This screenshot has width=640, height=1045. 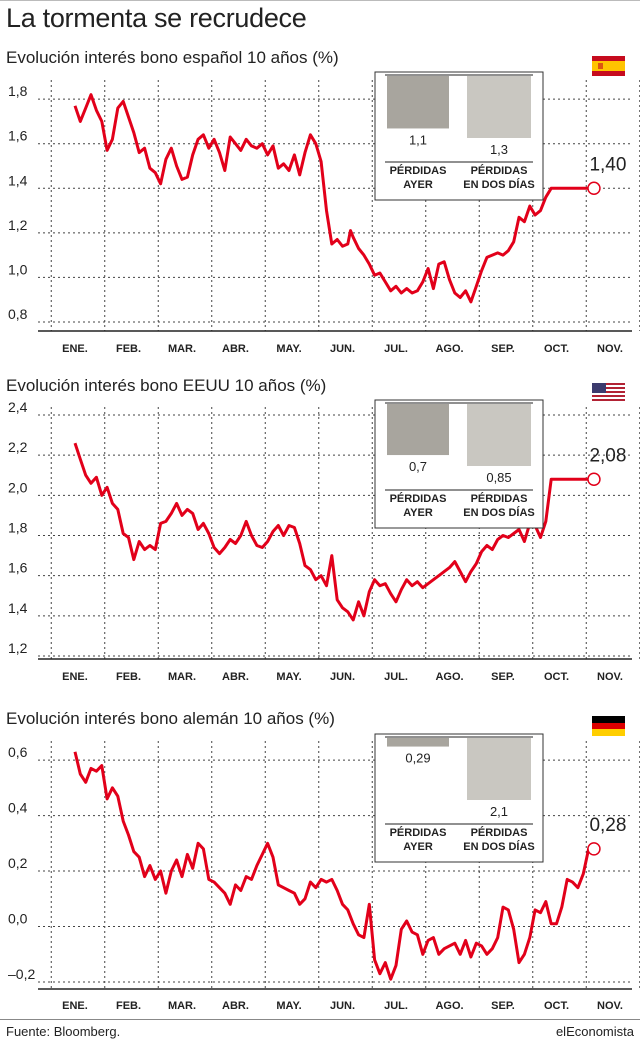 I want to click on last-value-label: 0,28, so click(x=607, y=825).